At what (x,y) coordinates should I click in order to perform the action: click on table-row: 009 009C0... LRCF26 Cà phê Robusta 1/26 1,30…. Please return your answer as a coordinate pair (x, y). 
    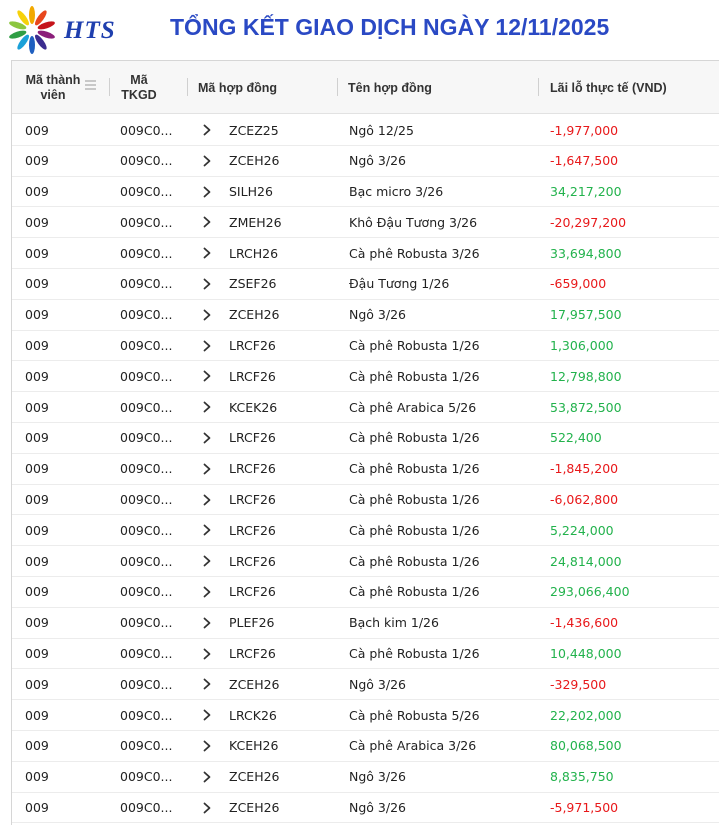
    Looking at the image, I should click on (365, 346).